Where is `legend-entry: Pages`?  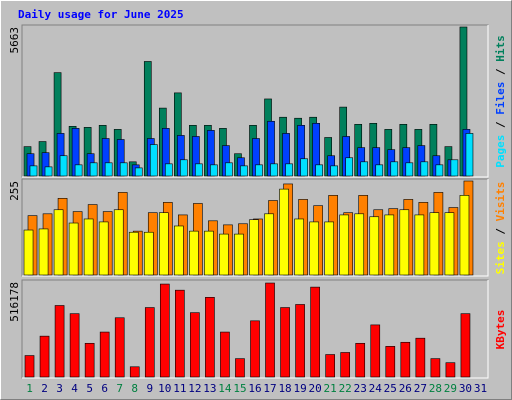 legend-entry: Pages is located at coordinates (500, 151).